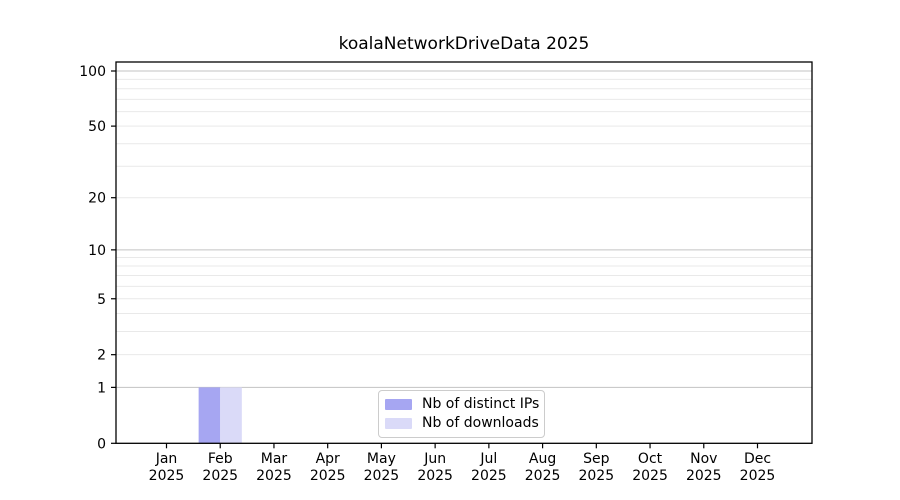 This screenshot has height=500, width=900. I want to click on bar-distinct-ips-feb, so click(209, 415).